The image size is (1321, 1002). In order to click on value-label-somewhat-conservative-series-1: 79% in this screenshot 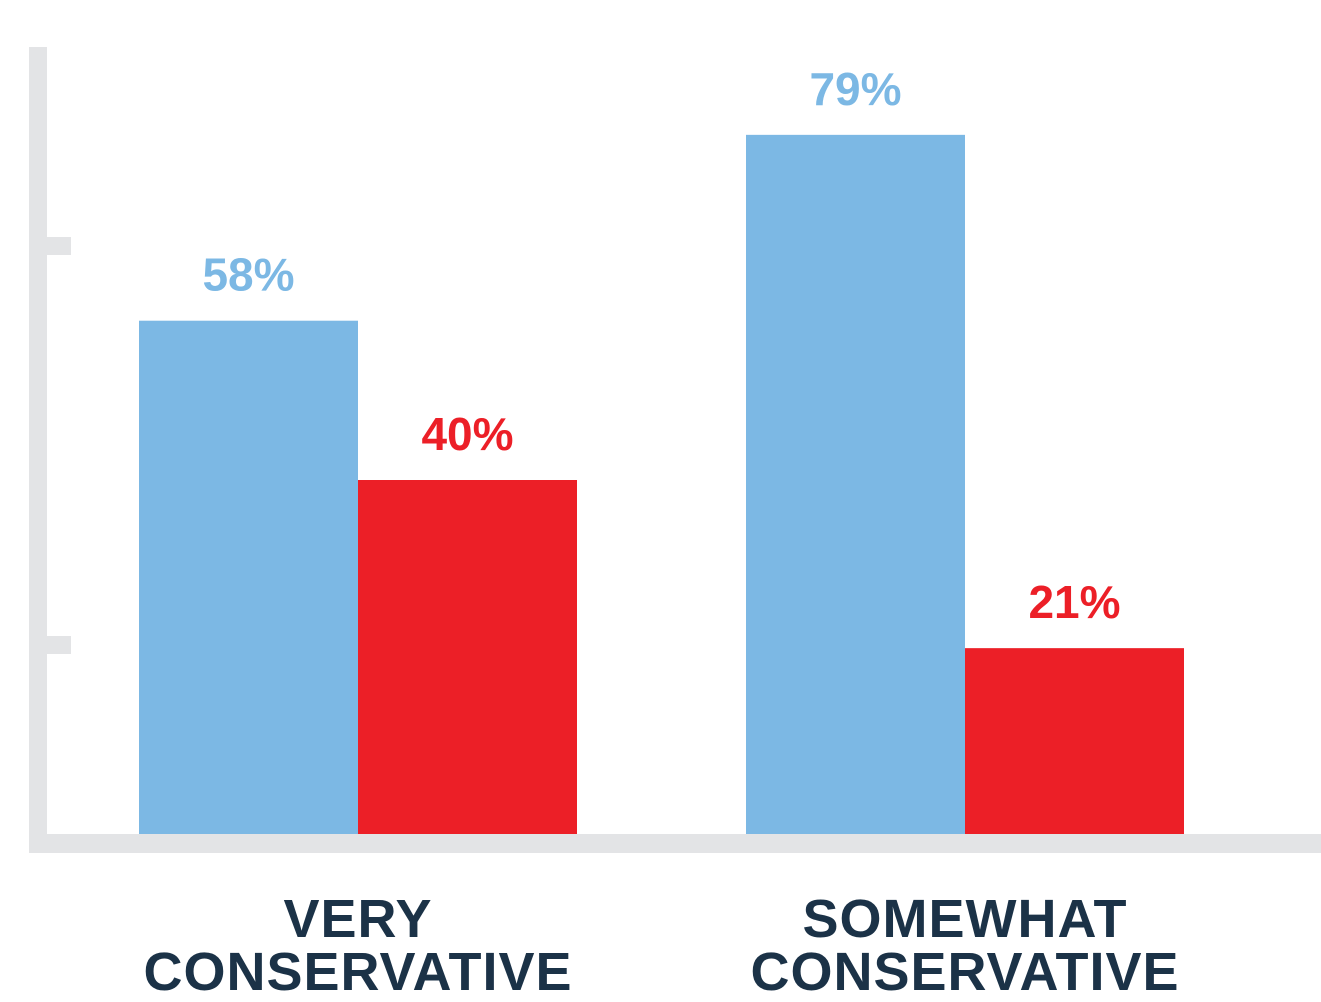, I will do `click(855, 89)`.